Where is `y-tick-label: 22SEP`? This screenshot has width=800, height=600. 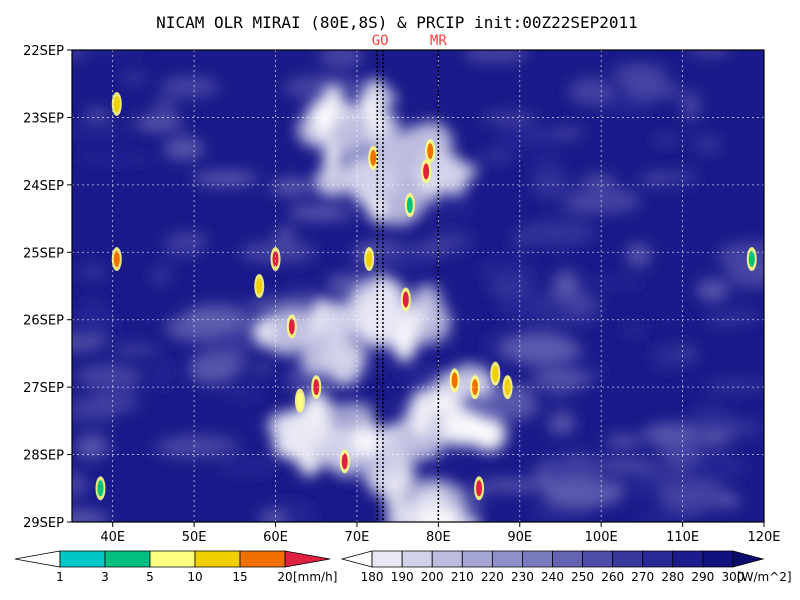 y-tick-label: 22SEP is located at coordinates (43, 51).